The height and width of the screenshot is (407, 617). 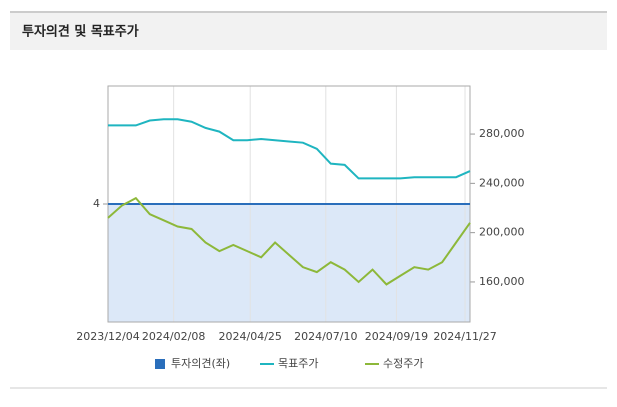 What do you see at coordinates (502, 232) in the screenshot?
I see `y2-tick-label: 200,000` at bounding box center [502, 232].